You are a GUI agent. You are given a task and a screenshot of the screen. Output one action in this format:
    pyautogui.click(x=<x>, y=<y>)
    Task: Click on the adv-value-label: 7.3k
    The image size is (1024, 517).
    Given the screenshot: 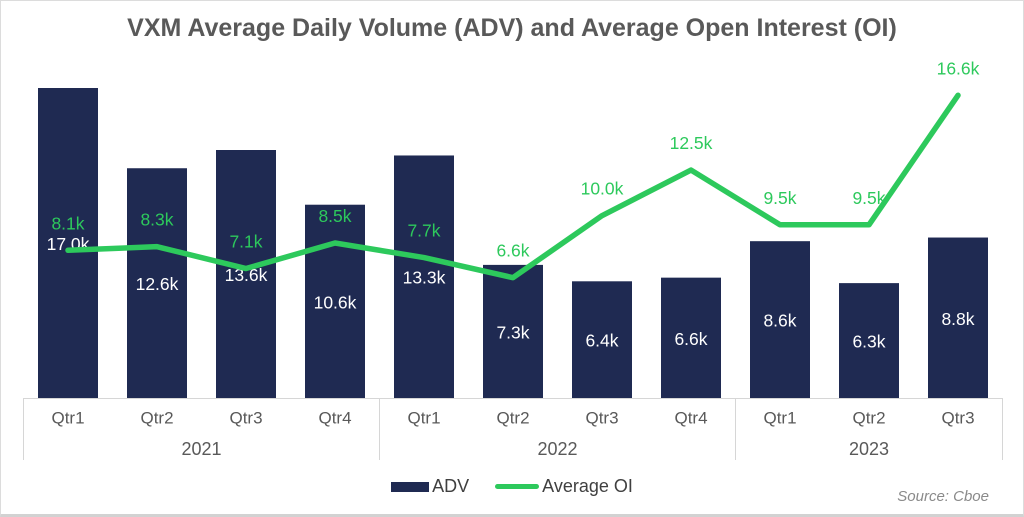 What is the action you would take?
    pyautogui.click(x=512, y=332)
    